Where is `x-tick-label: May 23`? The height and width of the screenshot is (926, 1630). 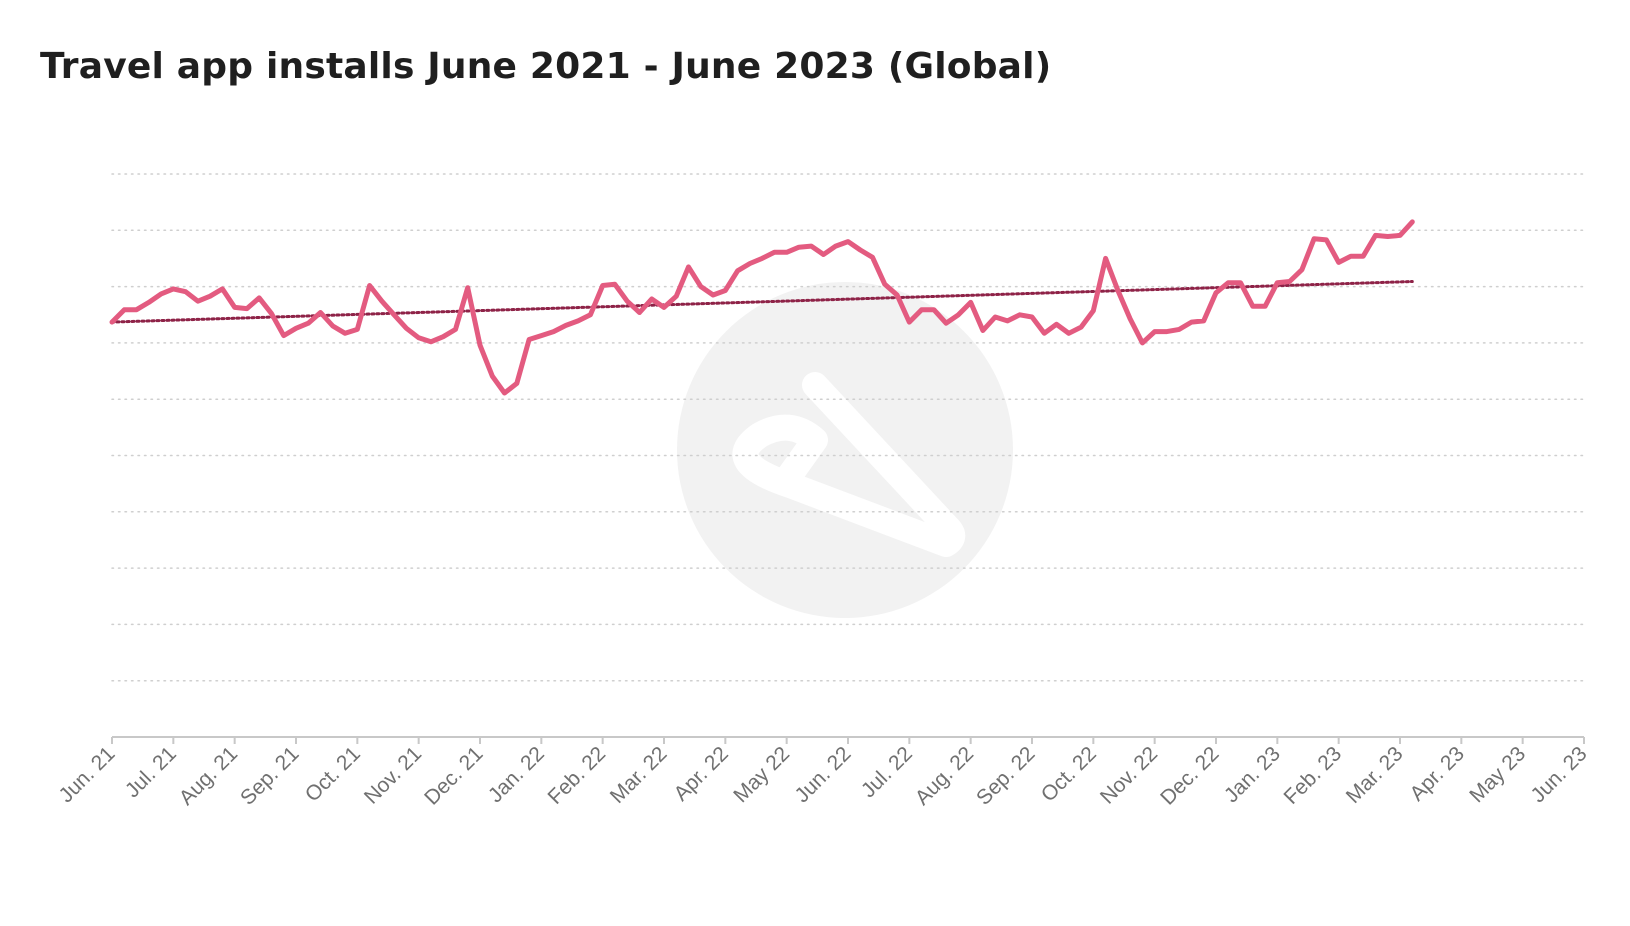
x-tick-label: May 23 is located at coordinates (1497, 774).